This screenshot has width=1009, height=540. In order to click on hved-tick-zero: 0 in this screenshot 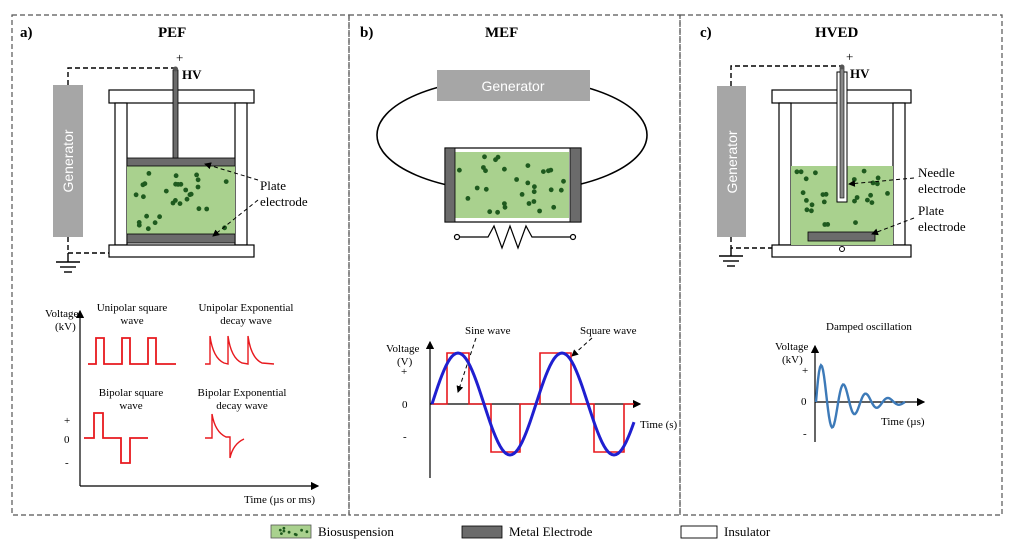, I will do `click(804, 402)`.